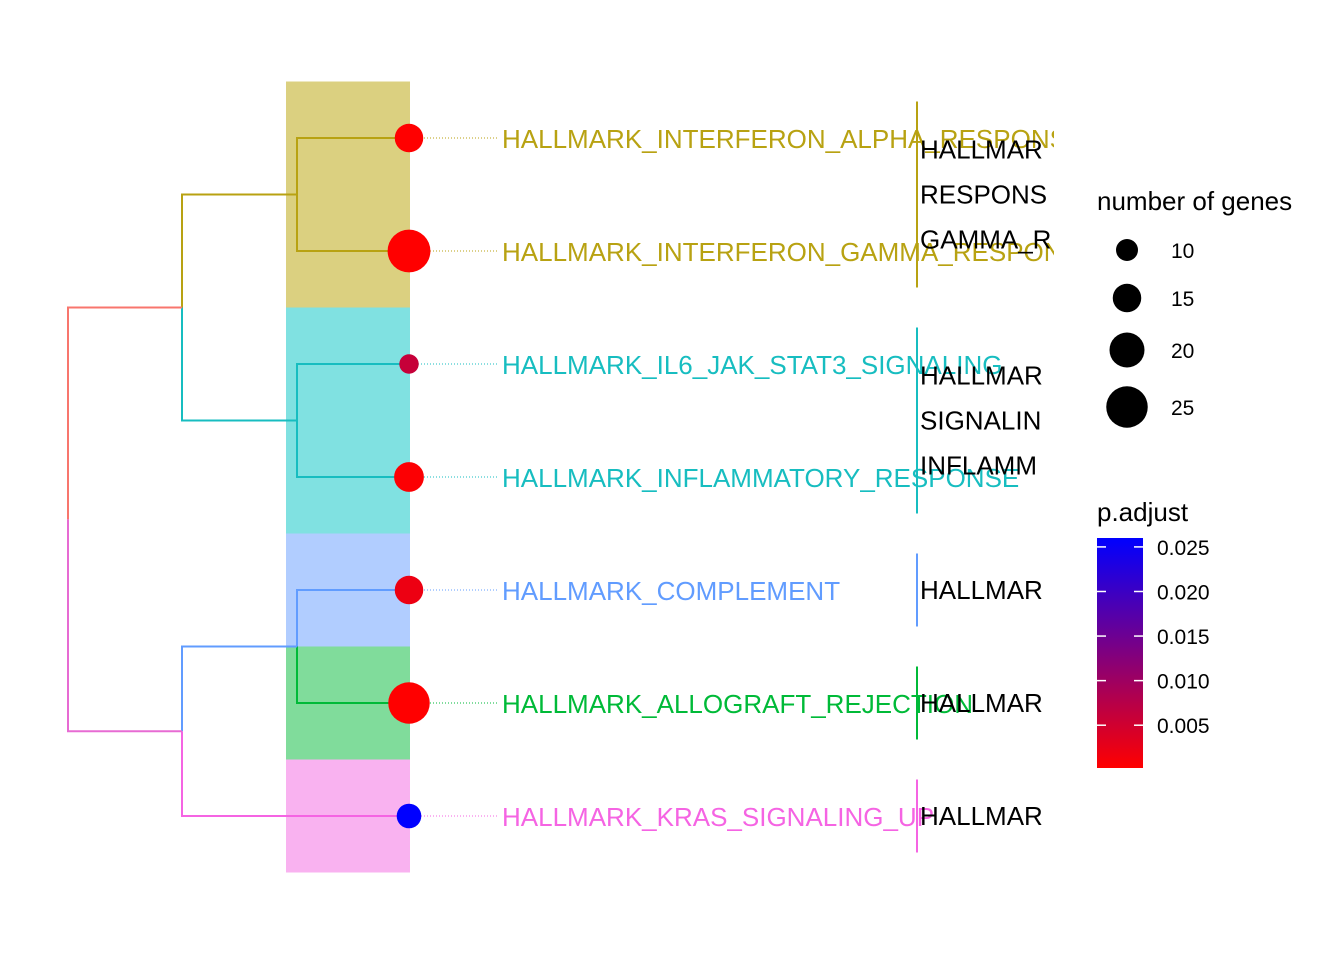 Image resolution: width=1344 pixels, height=960 pixels. Describe the element at coordinates (239, 688) in the screenshot. I see `branch-lower-cd` at that location.